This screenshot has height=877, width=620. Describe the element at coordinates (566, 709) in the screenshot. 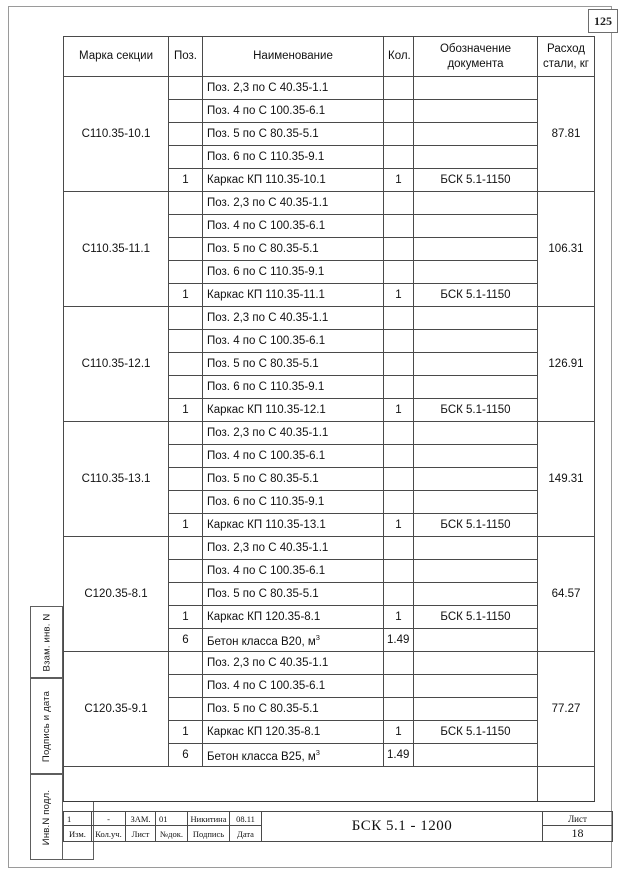

I see `cell-steel-consumption: 77.27` at that location.